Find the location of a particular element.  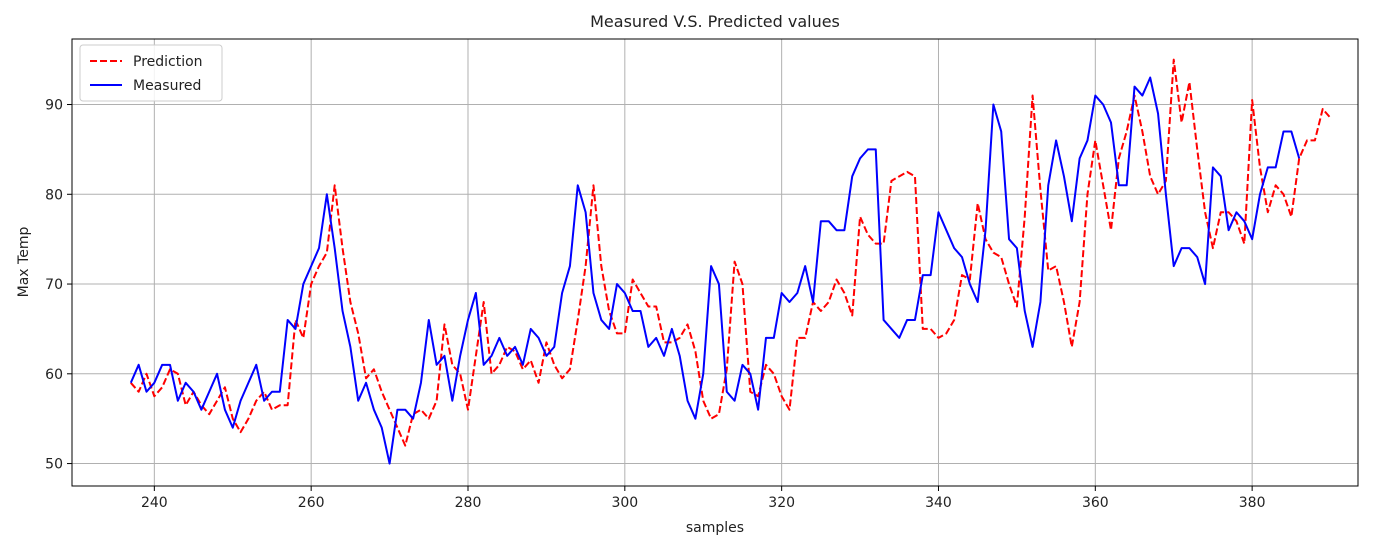

x-tick-label: 300 is located at coordinates (624, 503).